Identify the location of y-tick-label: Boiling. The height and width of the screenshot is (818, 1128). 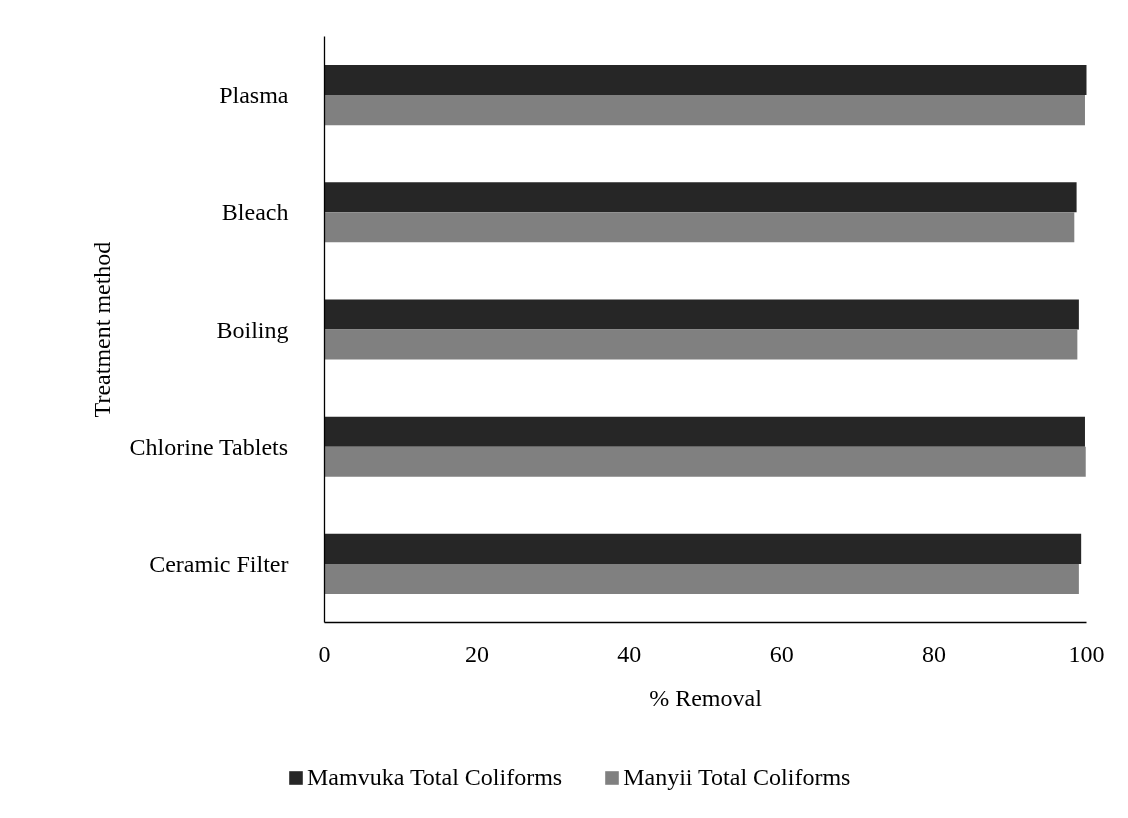
(252, 329).